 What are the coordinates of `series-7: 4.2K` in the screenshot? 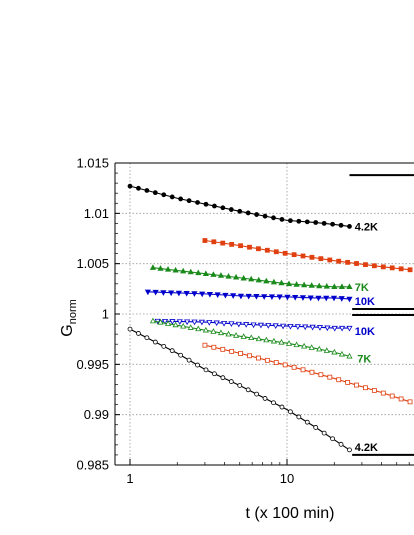 It's located at (252, 390).